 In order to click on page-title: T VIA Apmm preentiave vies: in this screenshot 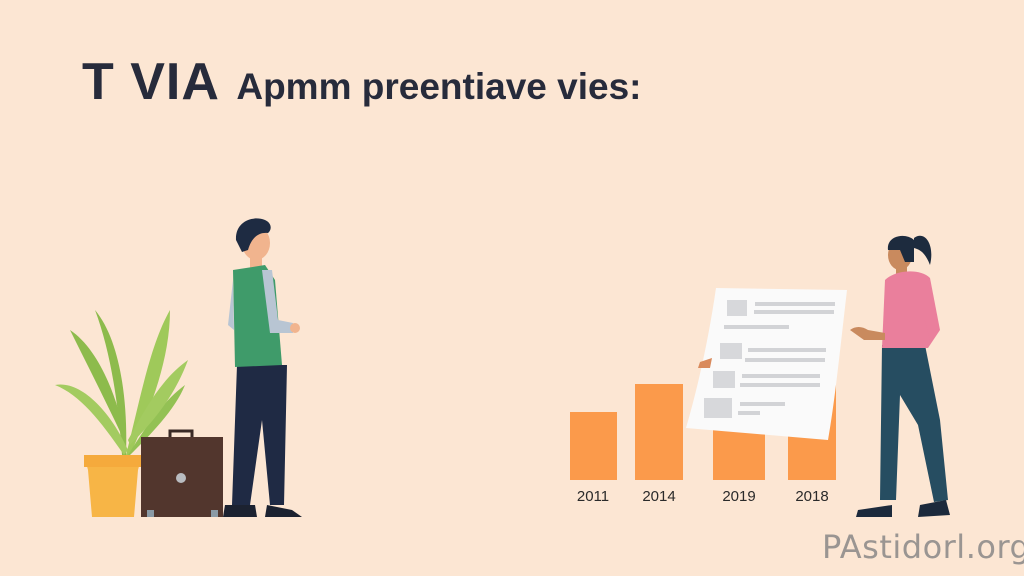, I will do `click(361, 82)`.